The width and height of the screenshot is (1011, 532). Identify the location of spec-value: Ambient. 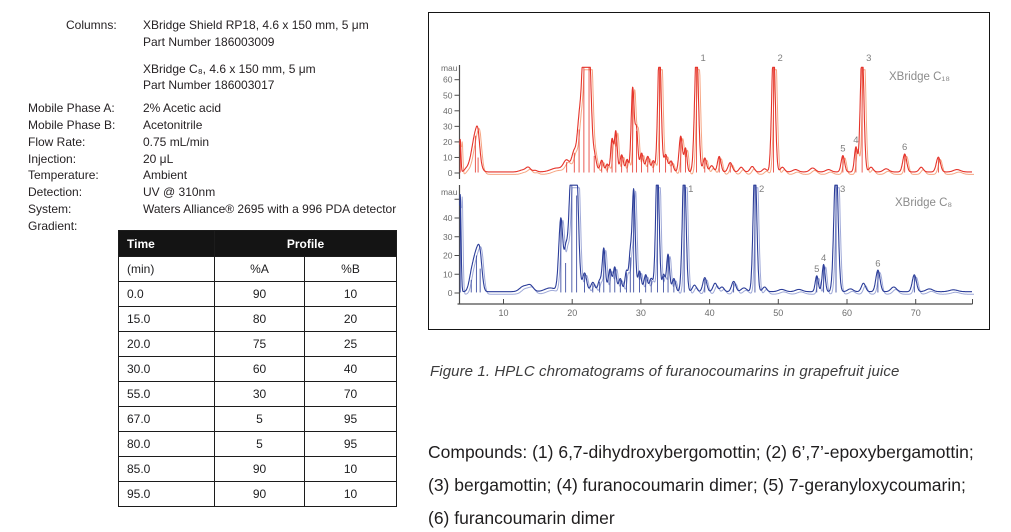
(165, 175).